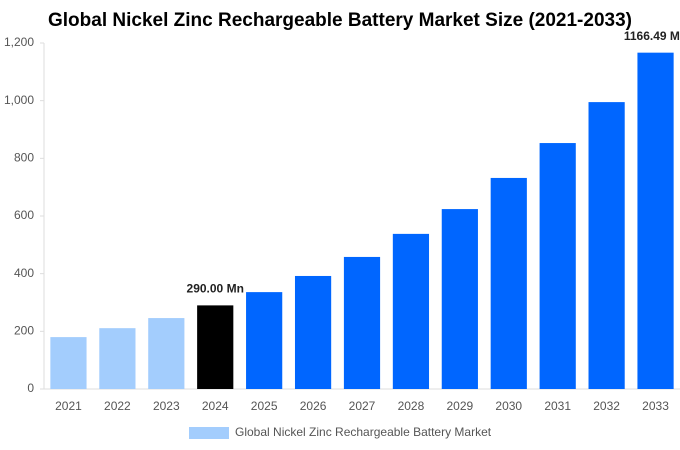 The width and height of the screenshot is (680, 450). Describe the element at coordinates (362, 406) in the screenshot. I see `x-tick-label: 2027` at that location.